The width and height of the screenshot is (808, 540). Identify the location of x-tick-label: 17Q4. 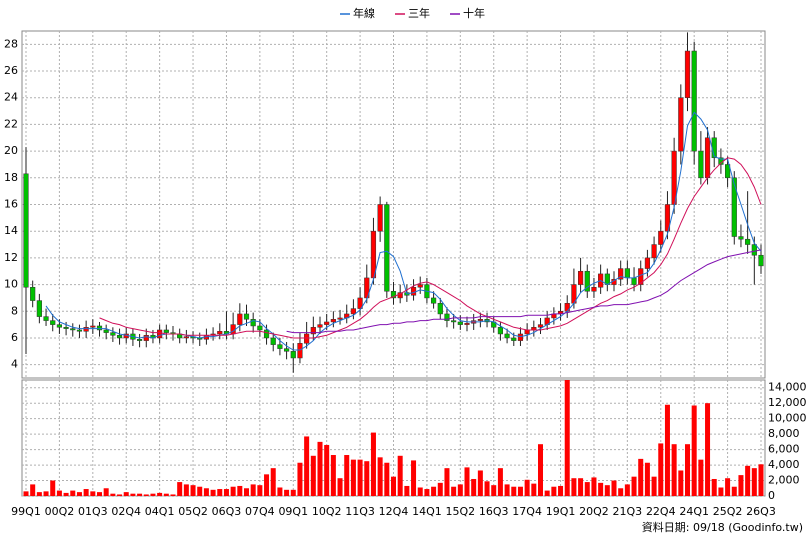
(527, 511).